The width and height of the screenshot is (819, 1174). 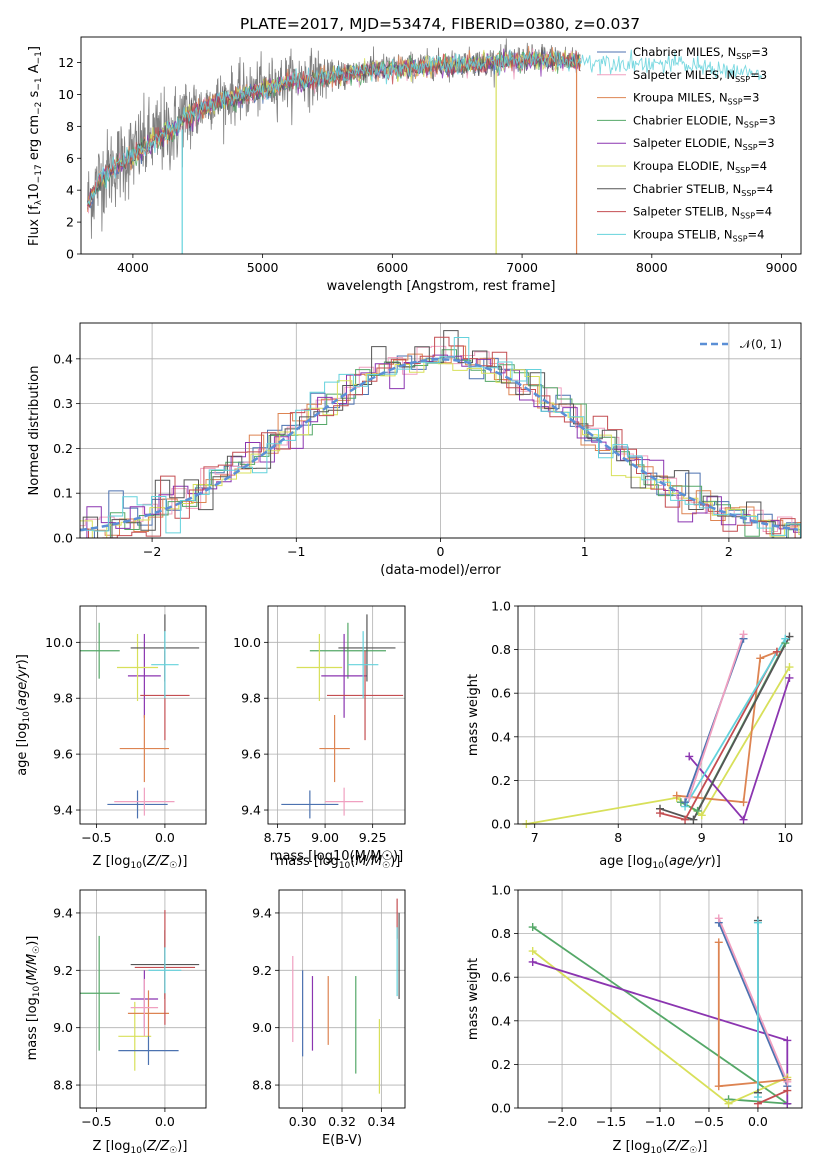 What do you see at coordinates (501, 977) in the screenshot?
I see `y-tick-label: 0.6` at bounding box center [501, 977].